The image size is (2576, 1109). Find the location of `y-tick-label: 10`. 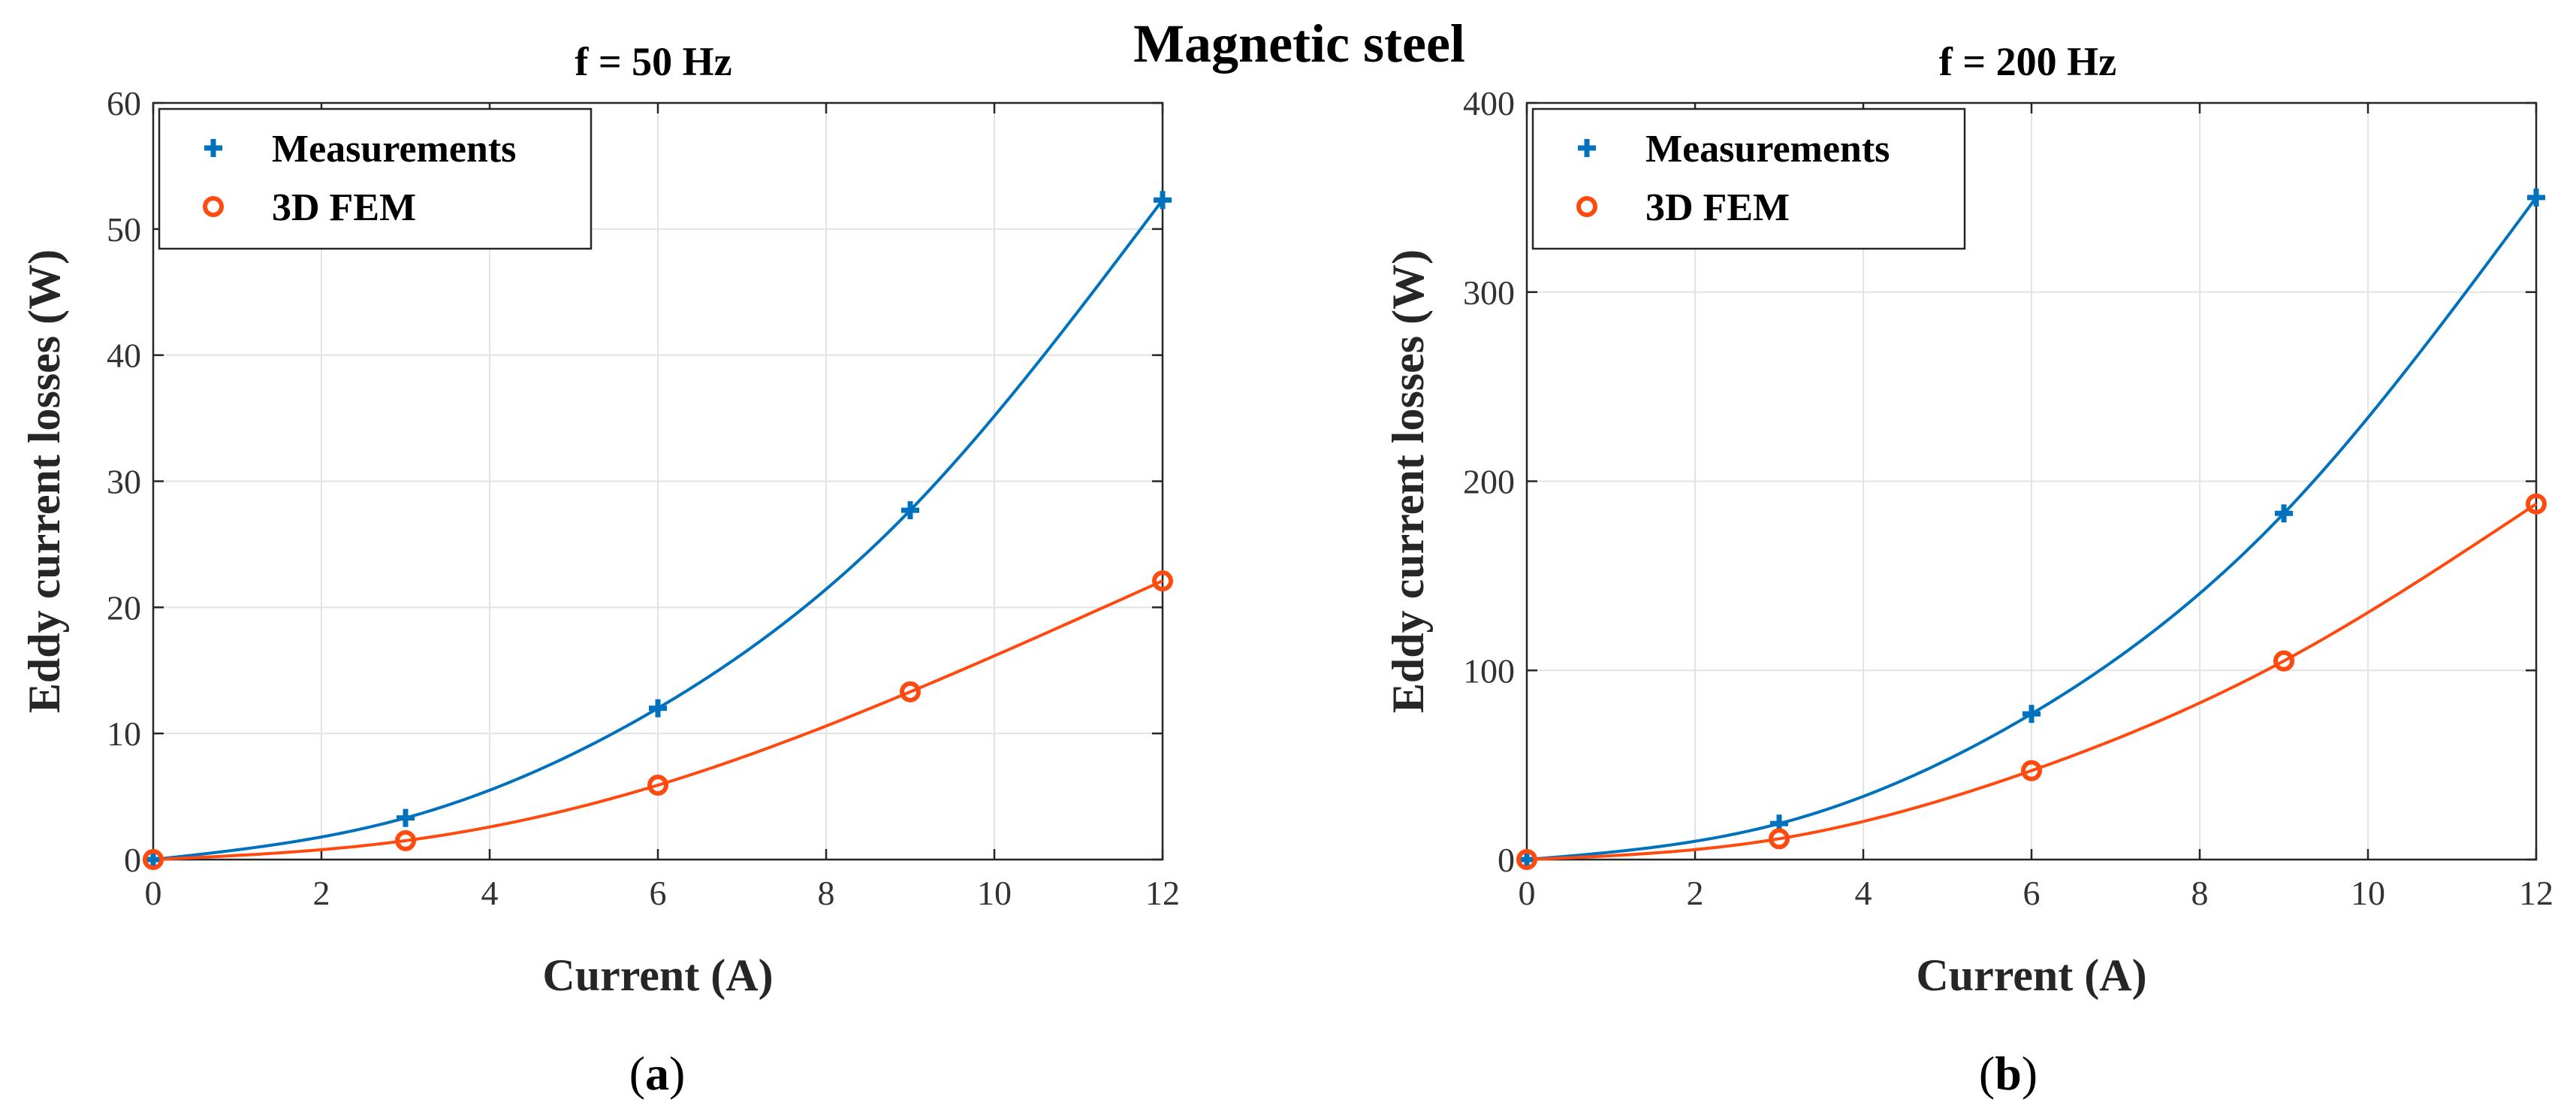

y-tick-label: 10 is located at coordinates (124, 734).